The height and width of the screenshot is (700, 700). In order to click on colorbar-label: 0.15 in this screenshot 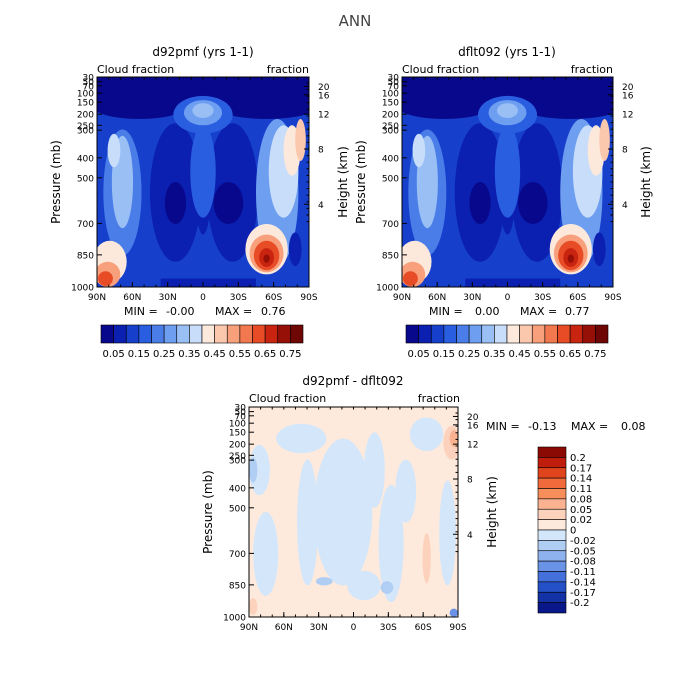, I will do `click(444, 354)`.